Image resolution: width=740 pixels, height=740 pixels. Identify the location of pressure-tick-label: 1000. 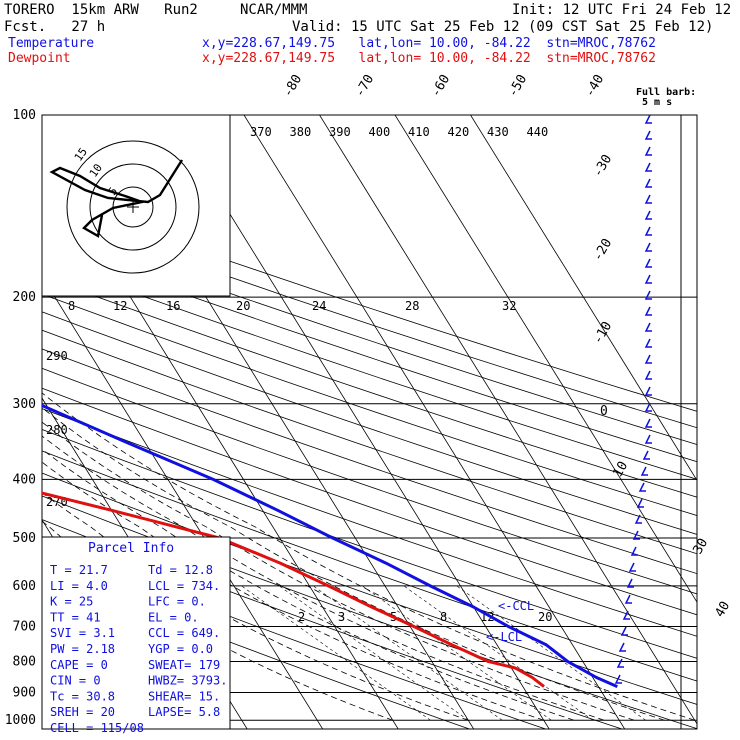
(20, 720).